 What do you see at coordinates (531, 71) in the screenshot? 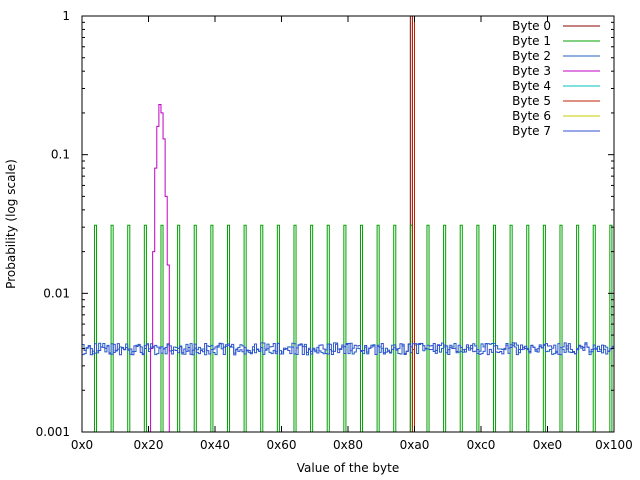
I see `legend-label: Byte 3` at bounding box center [531, 71].